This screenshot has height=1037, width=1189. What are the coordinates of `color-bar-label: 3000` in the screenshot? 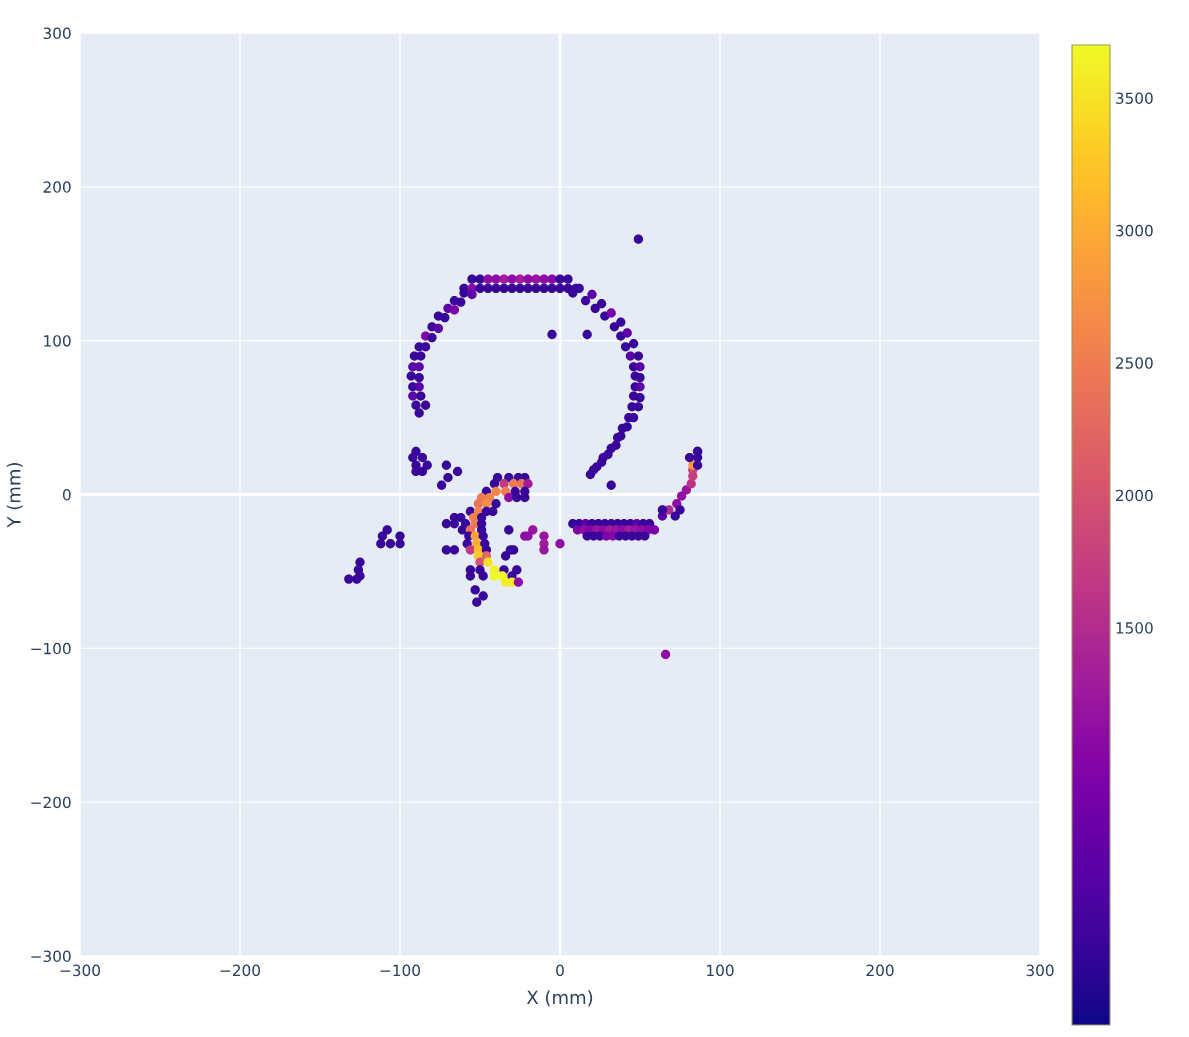 It's located at (1134, 230).